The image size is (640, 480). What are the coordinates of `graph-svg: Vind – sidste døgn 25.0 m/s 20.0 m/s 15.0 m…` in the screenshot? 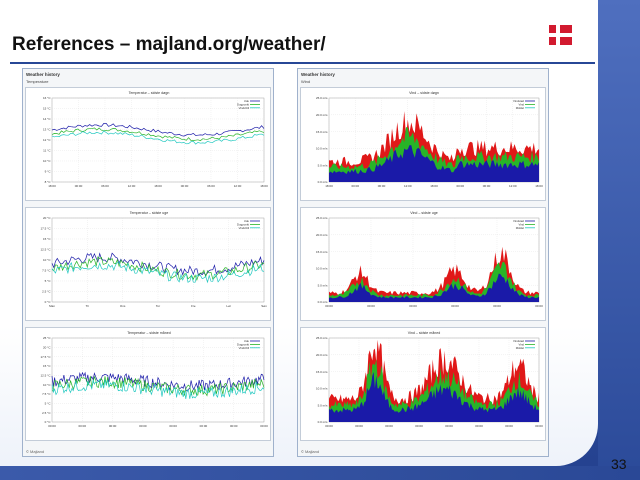 It's located at (429, 139).